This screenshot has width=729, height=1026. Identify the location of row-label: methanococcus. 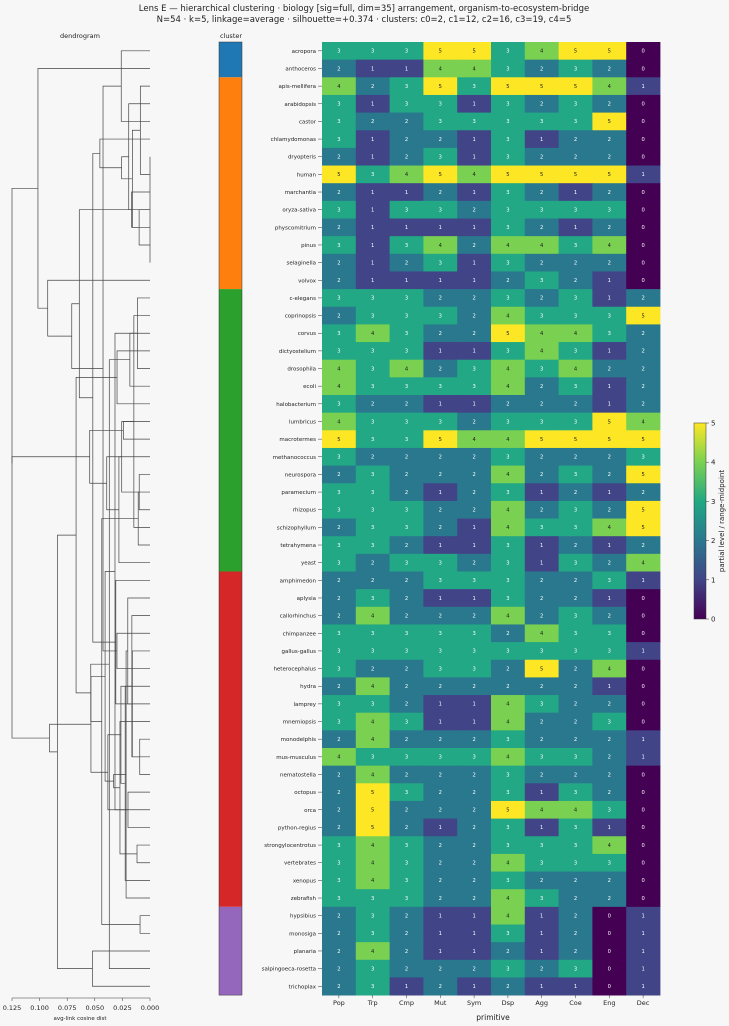
(295, 458).